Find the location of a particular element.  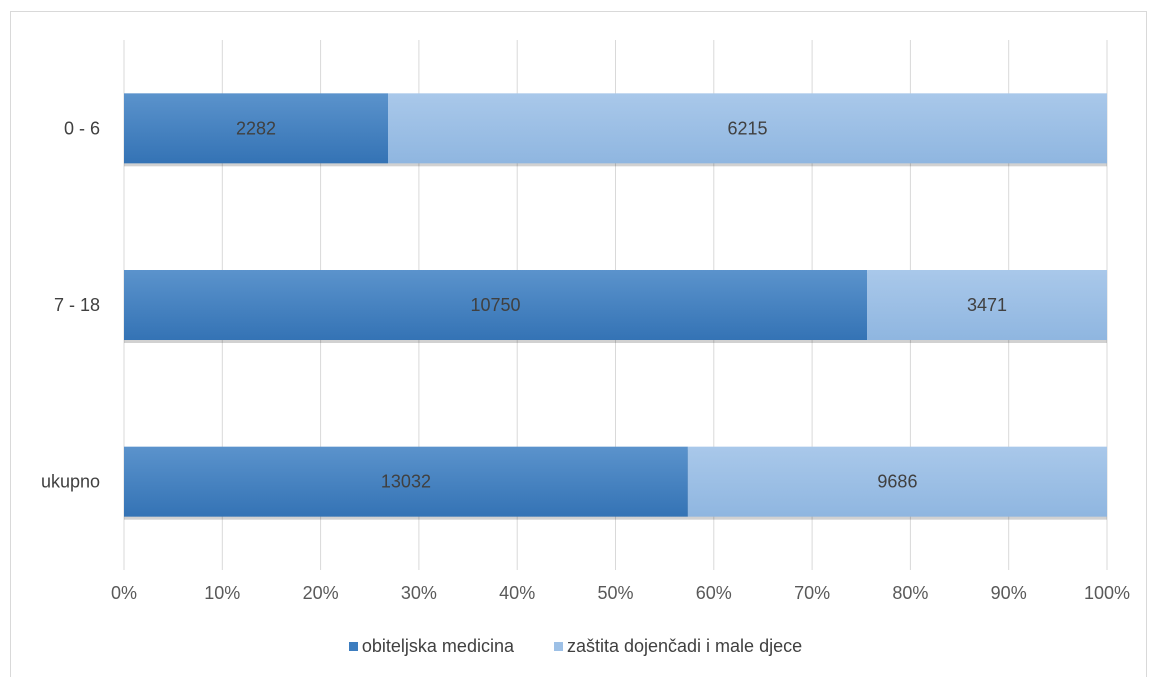

data-label: 13032 is located at coordinates (406, 482).